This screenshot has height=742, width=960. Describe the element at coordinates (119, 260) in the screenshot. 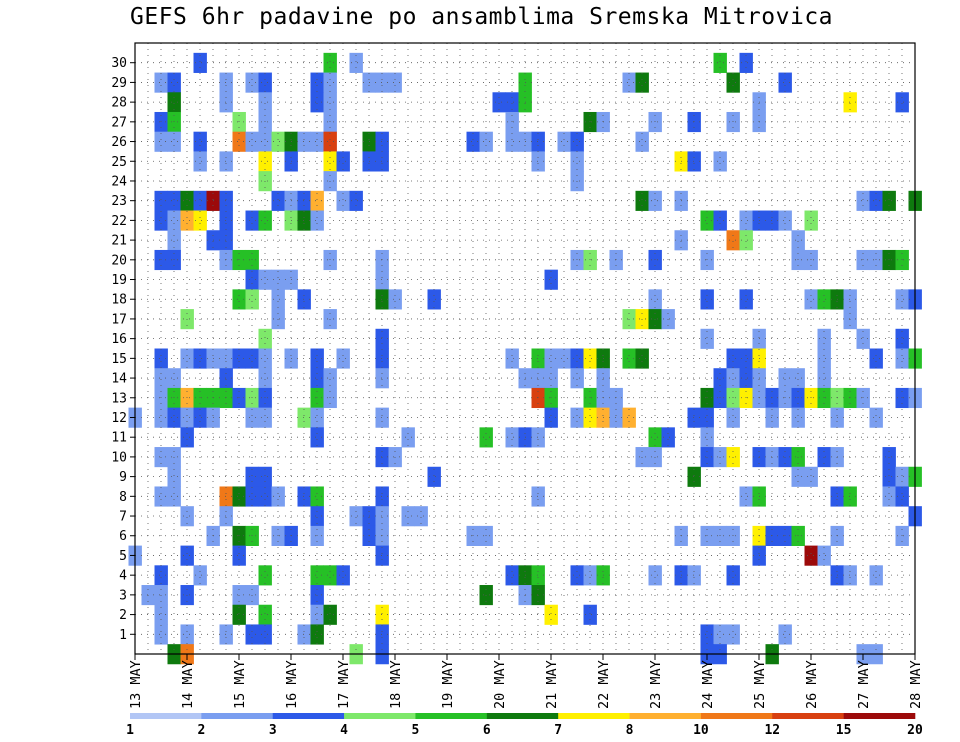

I see `y-tick-label: 20` at that location.